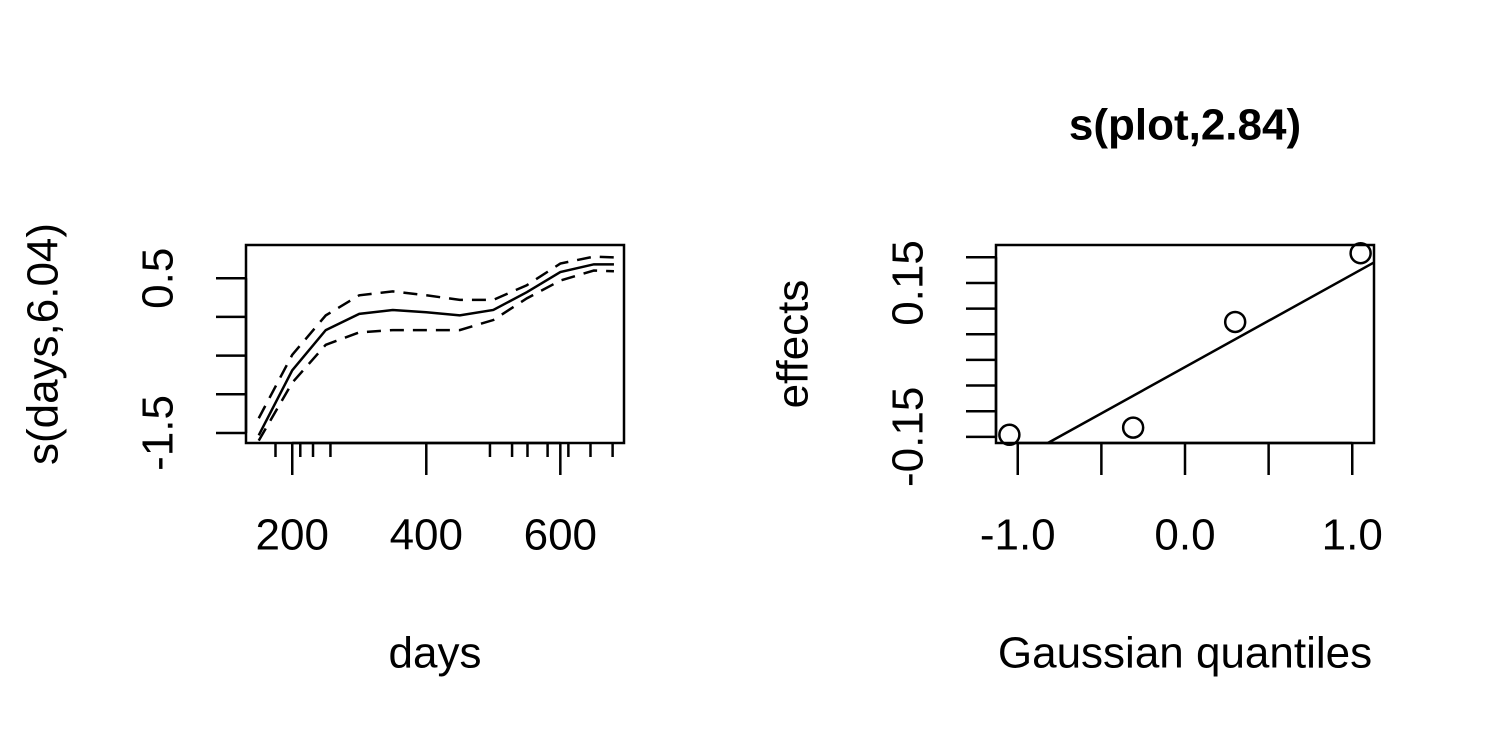 The image size is (1500, 750). I want to click on chart-title: s(plot,2.84), so click(1185, 125).